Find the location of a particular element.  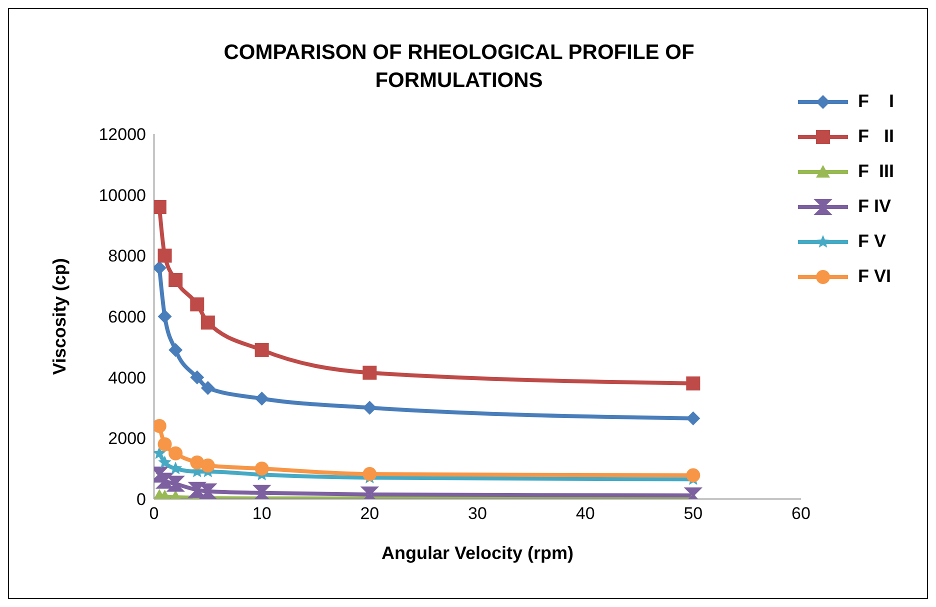

x-tick-label: 30 is located at coordinates (477, 514).